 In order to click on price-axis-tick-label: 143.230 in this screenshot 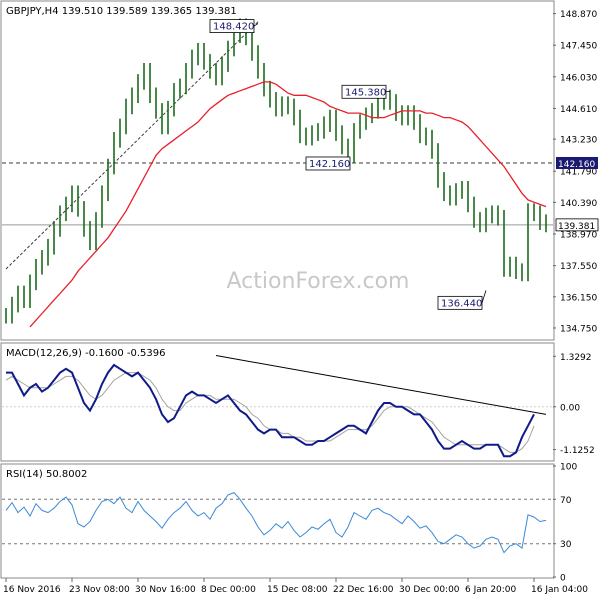, I will do `click(578, 141)`.